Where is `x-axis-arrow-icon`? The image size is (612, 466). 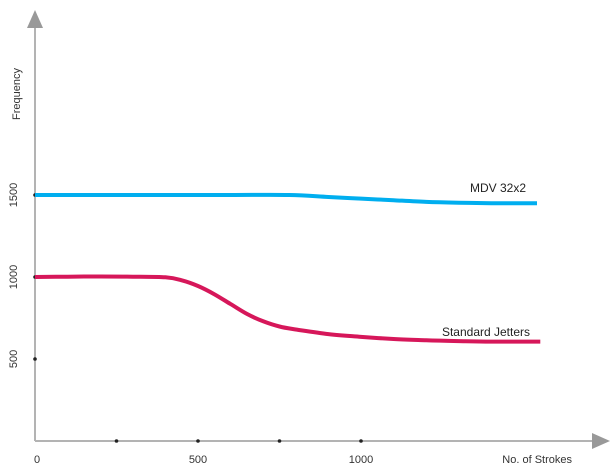 x-axis-arrow-icon is located at coordinates (601, 441).